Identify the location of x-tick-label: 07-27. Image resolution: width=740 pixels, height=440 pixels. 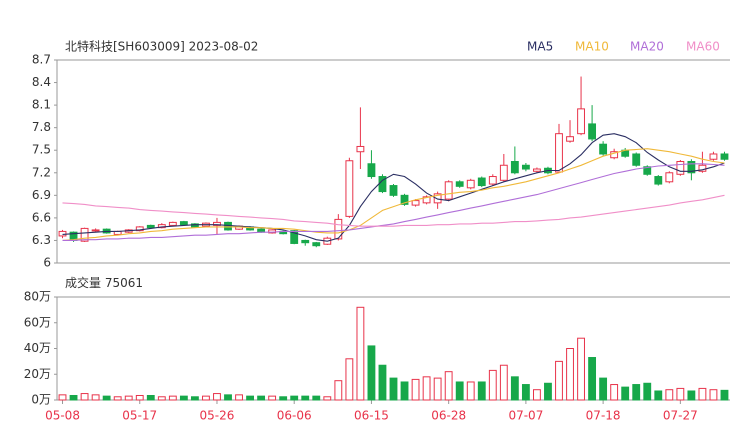
(680, 416).